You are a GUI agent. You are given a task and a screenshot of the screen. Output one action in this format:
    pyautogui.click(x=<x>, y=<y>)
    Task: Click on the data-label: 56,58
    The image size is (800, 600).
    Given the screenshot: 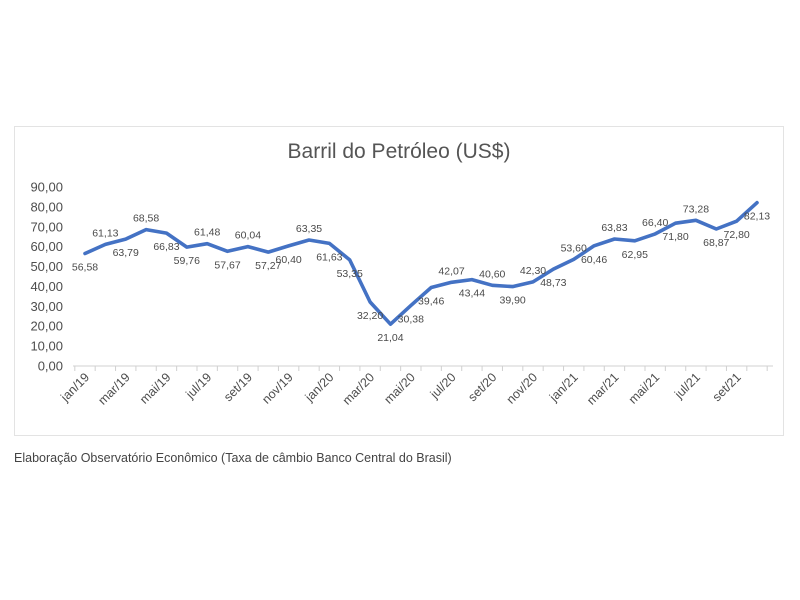 What is the action you would take?
    pyautogui.click(x=85, y=267)
    